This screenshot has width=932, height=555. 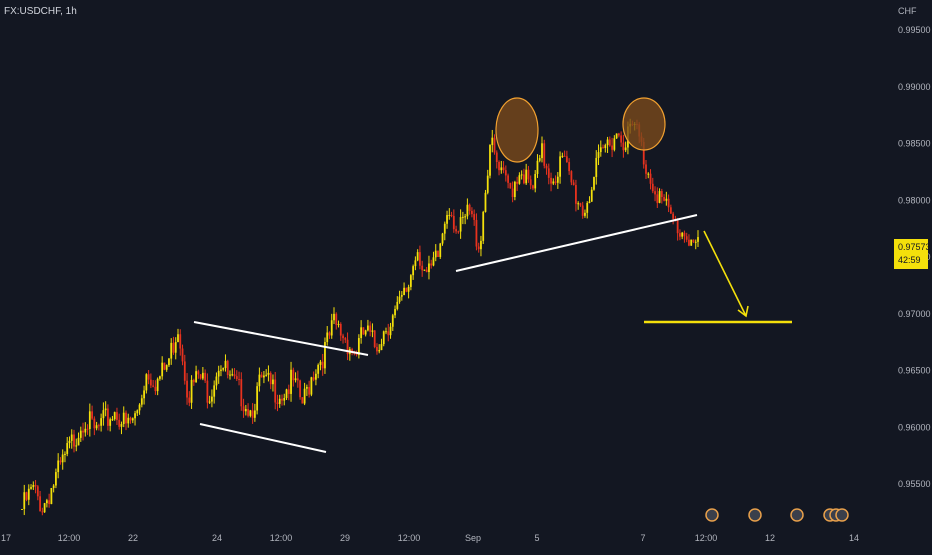 I want to click on channel-upper-line, so click(x=281, y=338).